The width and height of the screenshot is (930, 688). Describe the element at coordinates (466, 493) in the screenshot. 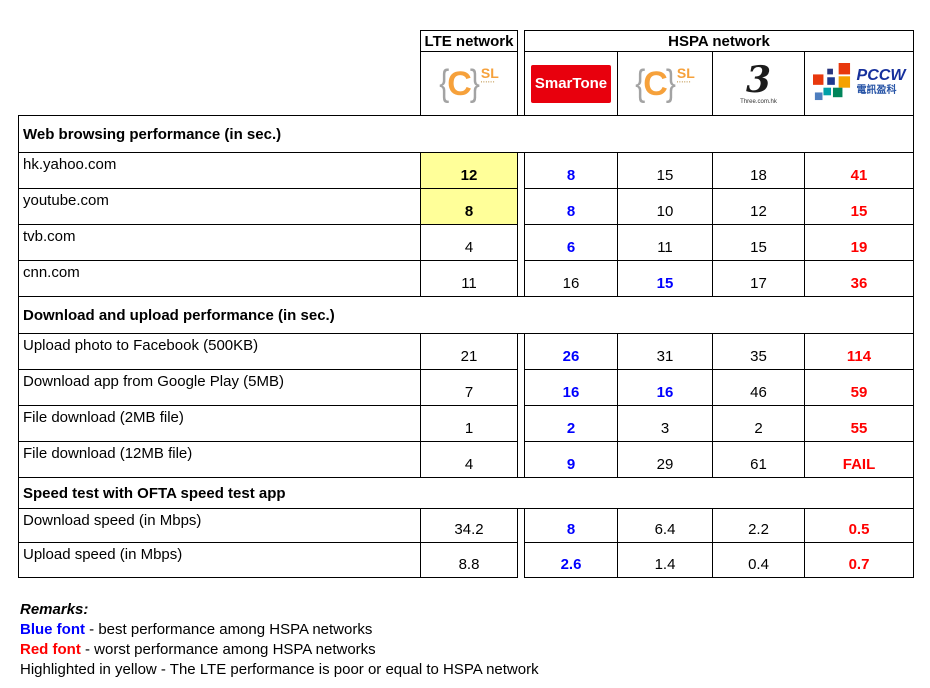

I see `section-title-speed-test: Speed test with OFTA speed test app` at that location.